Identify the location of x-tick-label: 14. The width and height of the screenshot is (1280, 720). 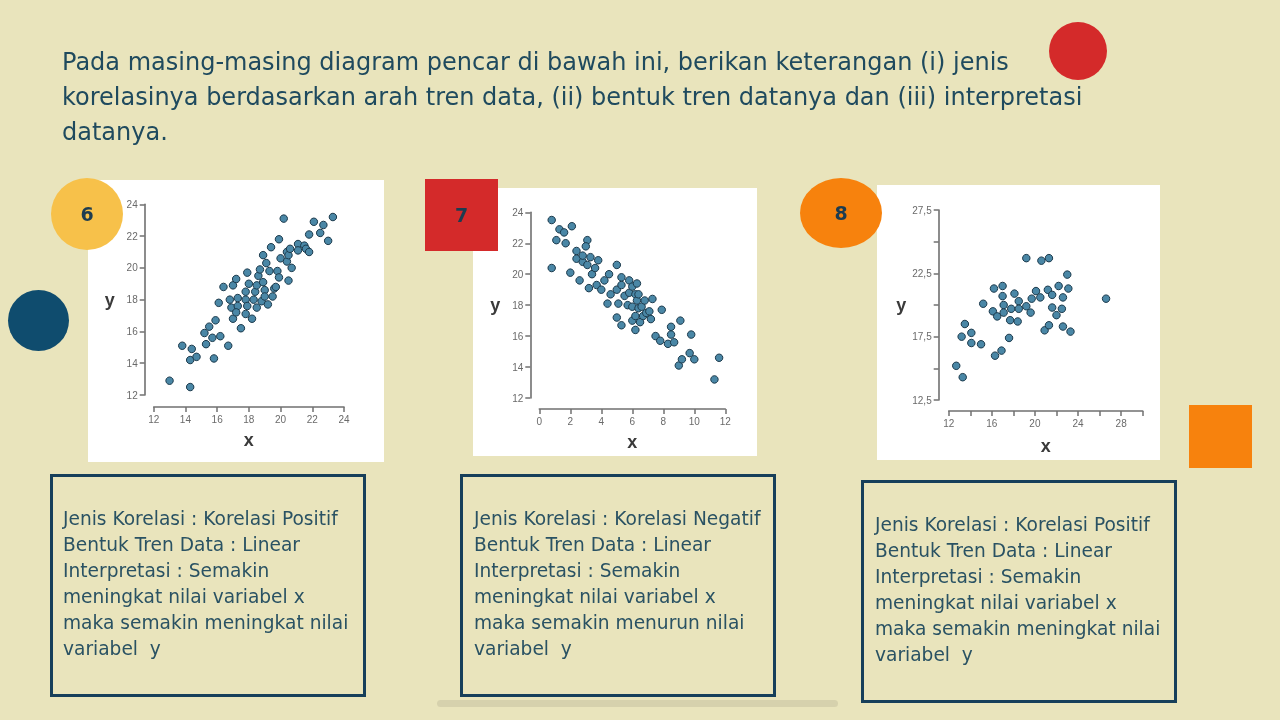
(185, 419).